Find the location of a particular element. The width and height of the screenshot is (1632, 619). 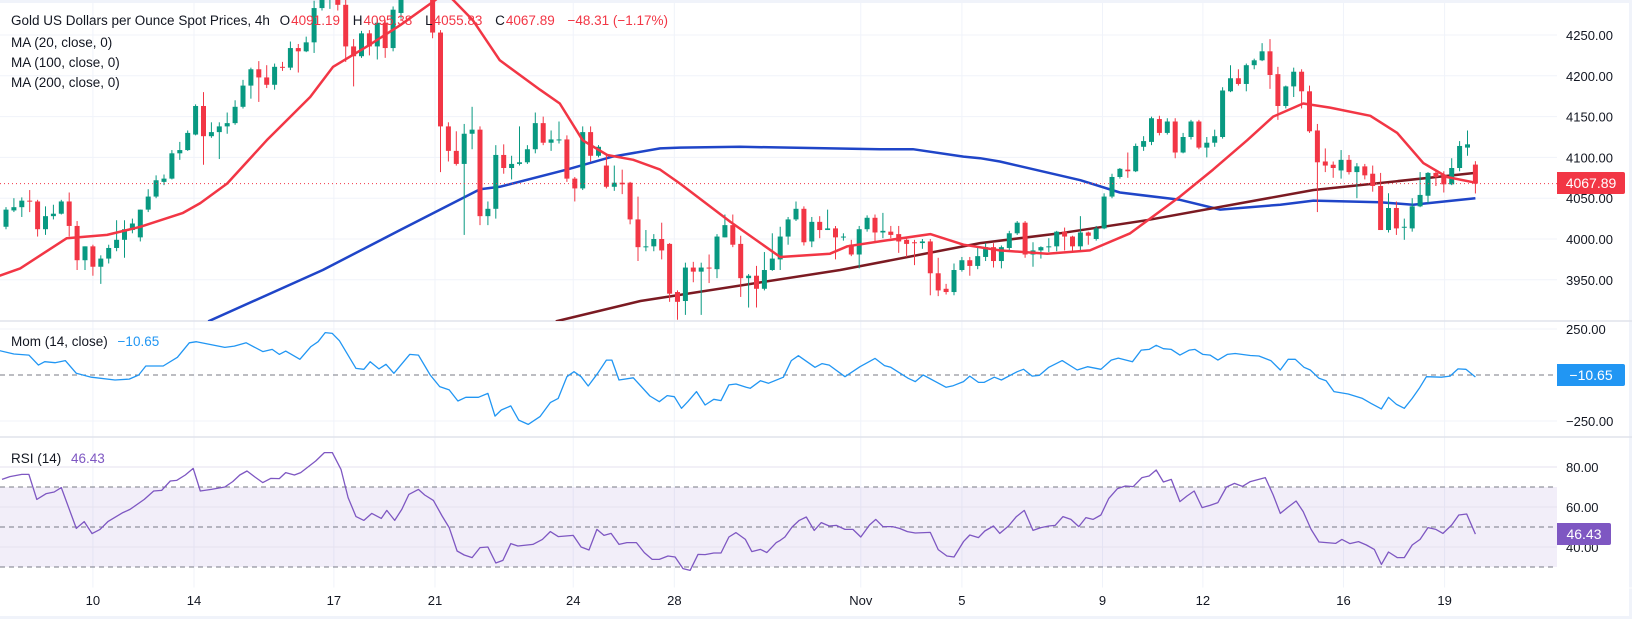

momentum-value-badge: −10.65 is located at coordinates (1591, 375).